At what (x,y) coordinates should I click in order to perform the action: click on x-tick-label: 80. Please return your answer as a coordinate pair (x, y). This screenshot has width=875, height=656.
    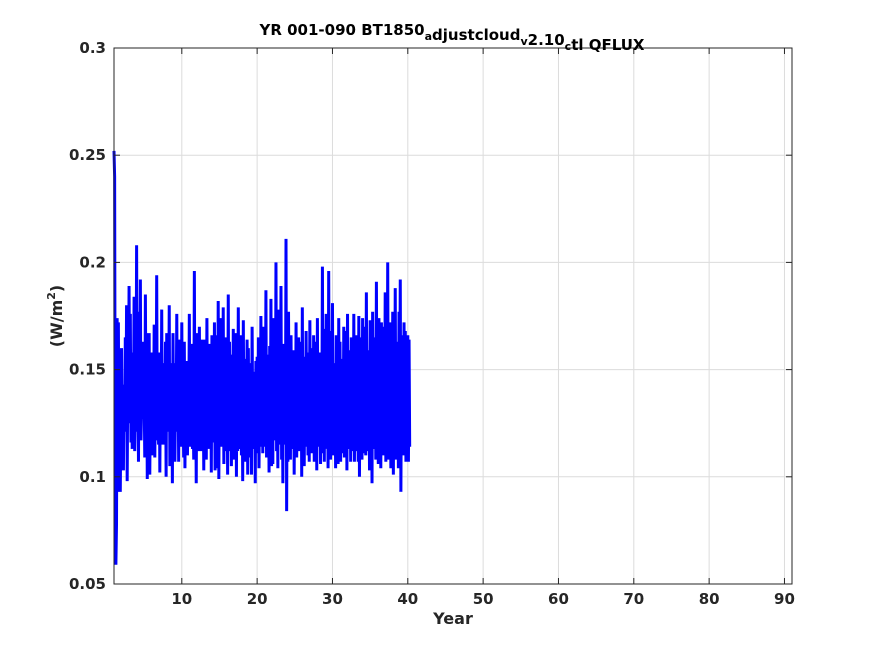
    Looking at the image, I should click on (709, 599).